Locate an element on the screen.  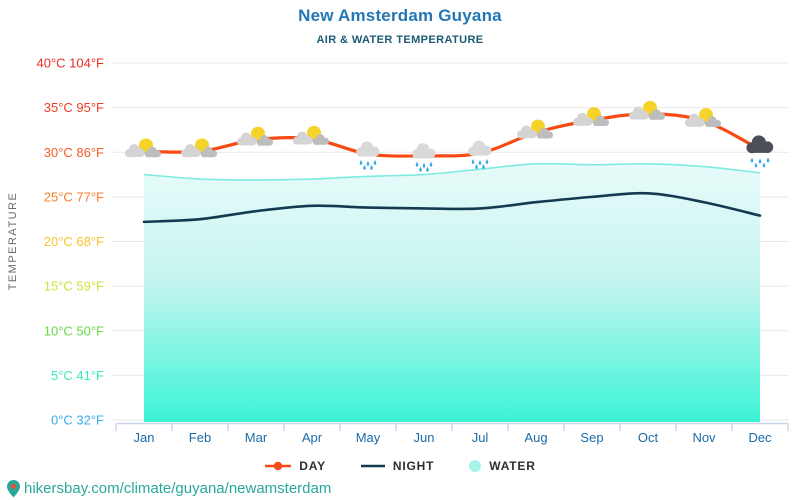
y-tick-label: 40°C 104°F is located at coordinates (71, 63).